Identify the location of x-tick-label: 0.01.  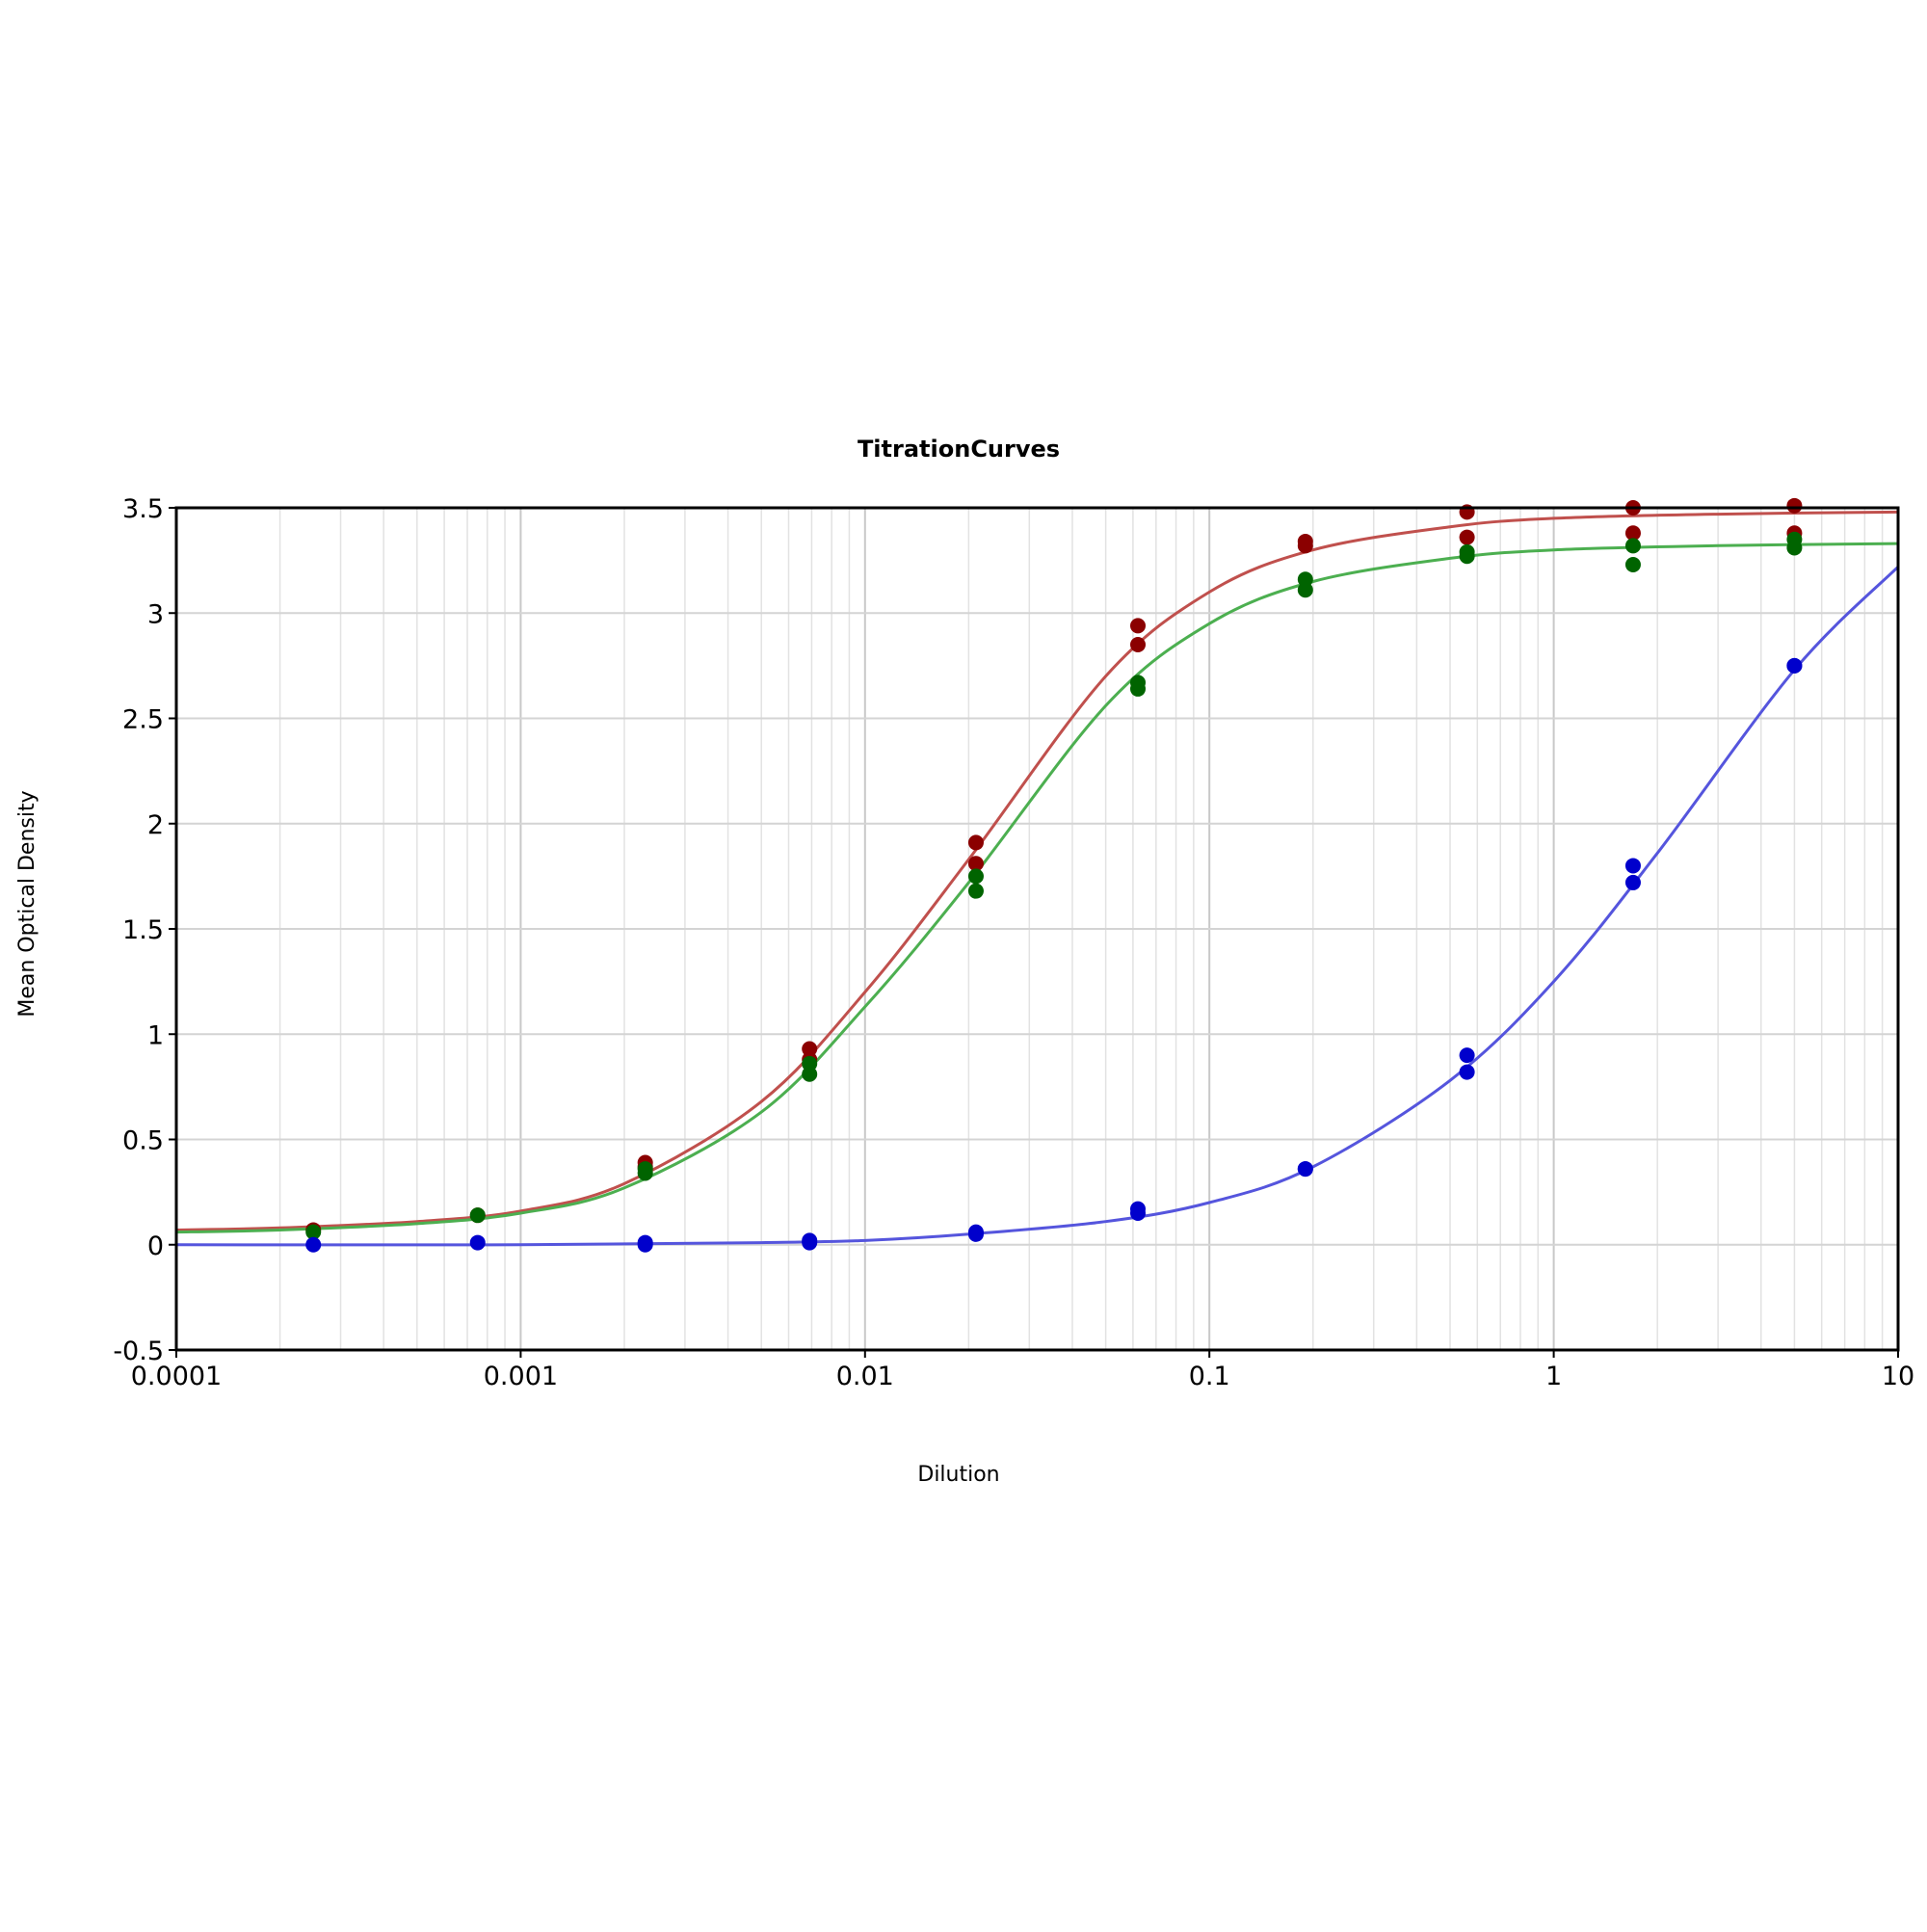
(865, 1376).